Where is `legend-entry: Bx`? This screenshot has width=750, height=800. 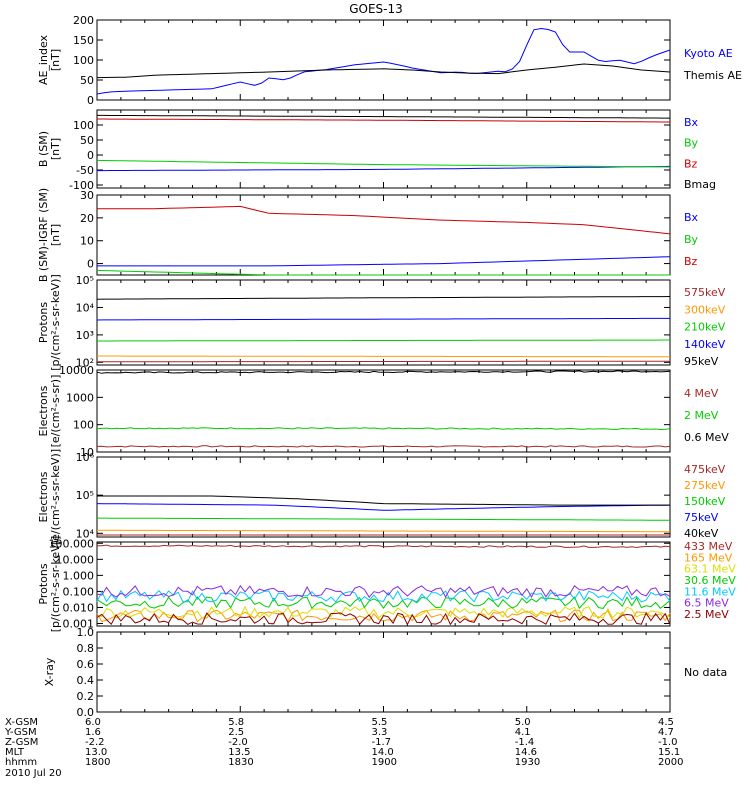
legend-entry: Bx is located at coordinates (691, 122).